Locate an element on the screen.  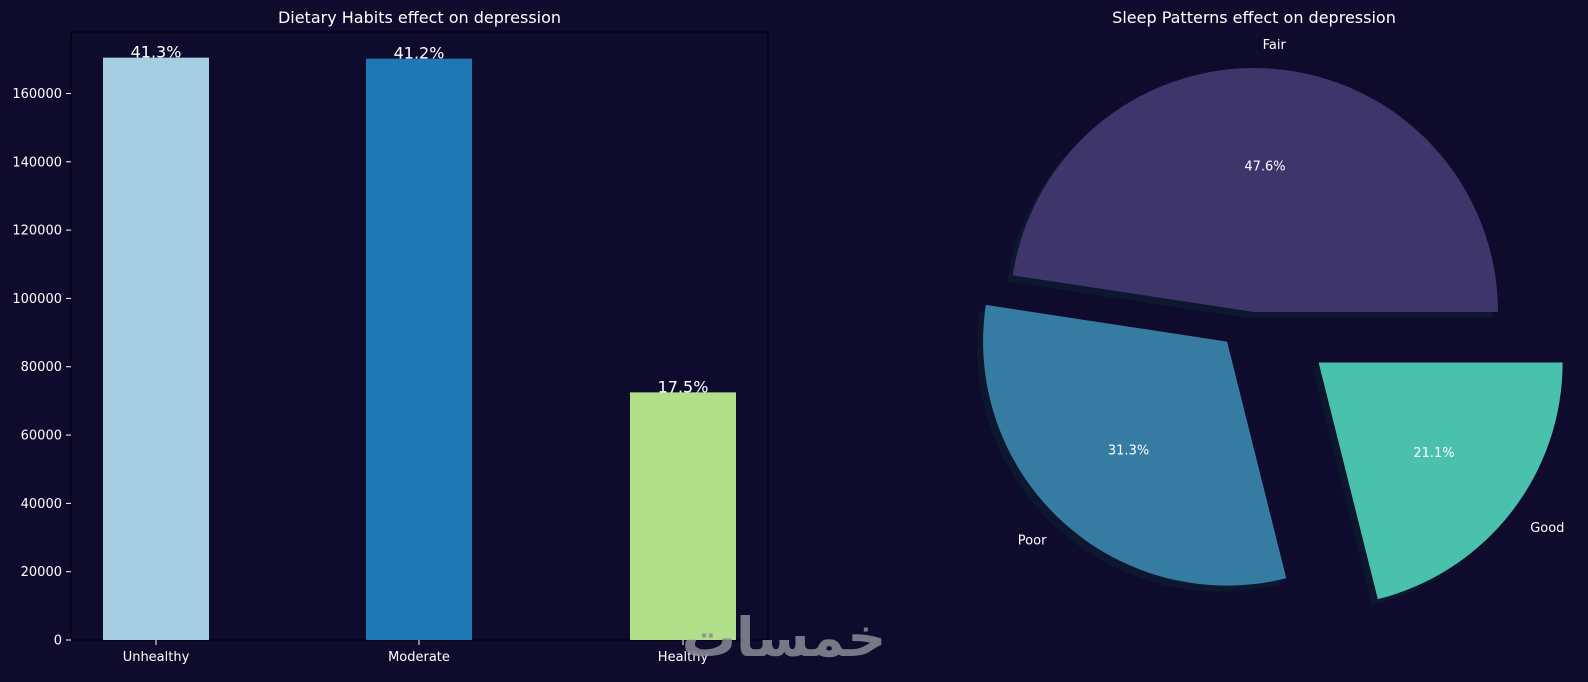
y-tick-label: 60000 is located at coordinates (41, 436).